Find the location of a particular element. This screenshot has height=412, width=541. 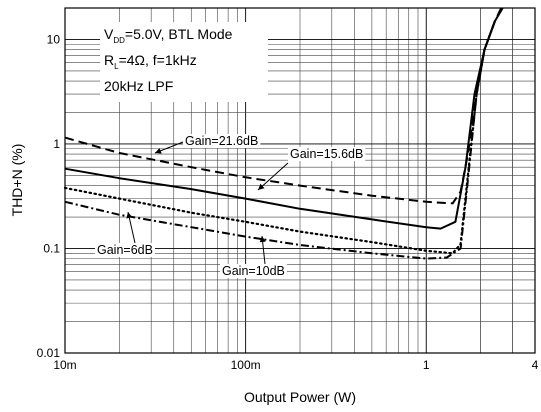

x-tick-label: 100m is located at coordinates (246, 365).